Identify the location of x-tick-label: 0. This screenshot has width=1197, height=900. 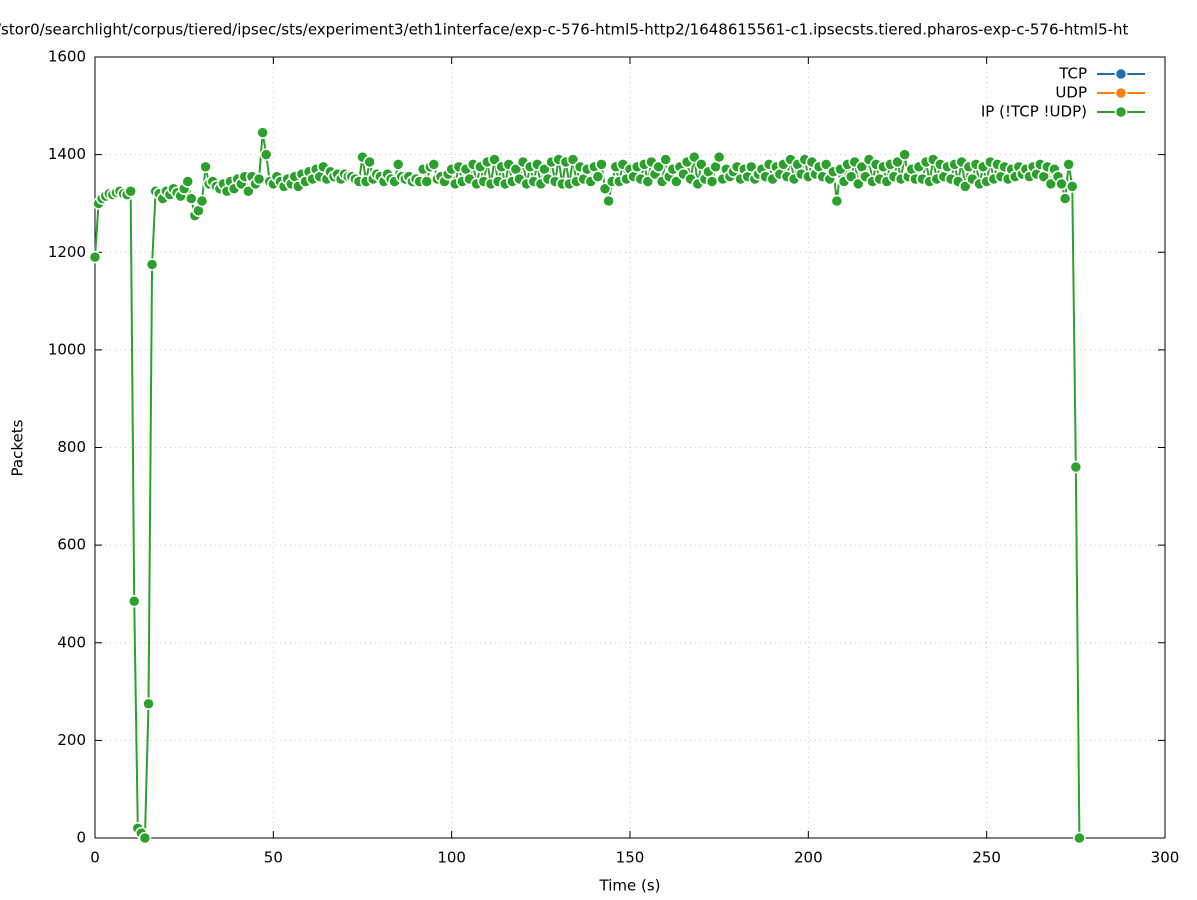
(95, 858).